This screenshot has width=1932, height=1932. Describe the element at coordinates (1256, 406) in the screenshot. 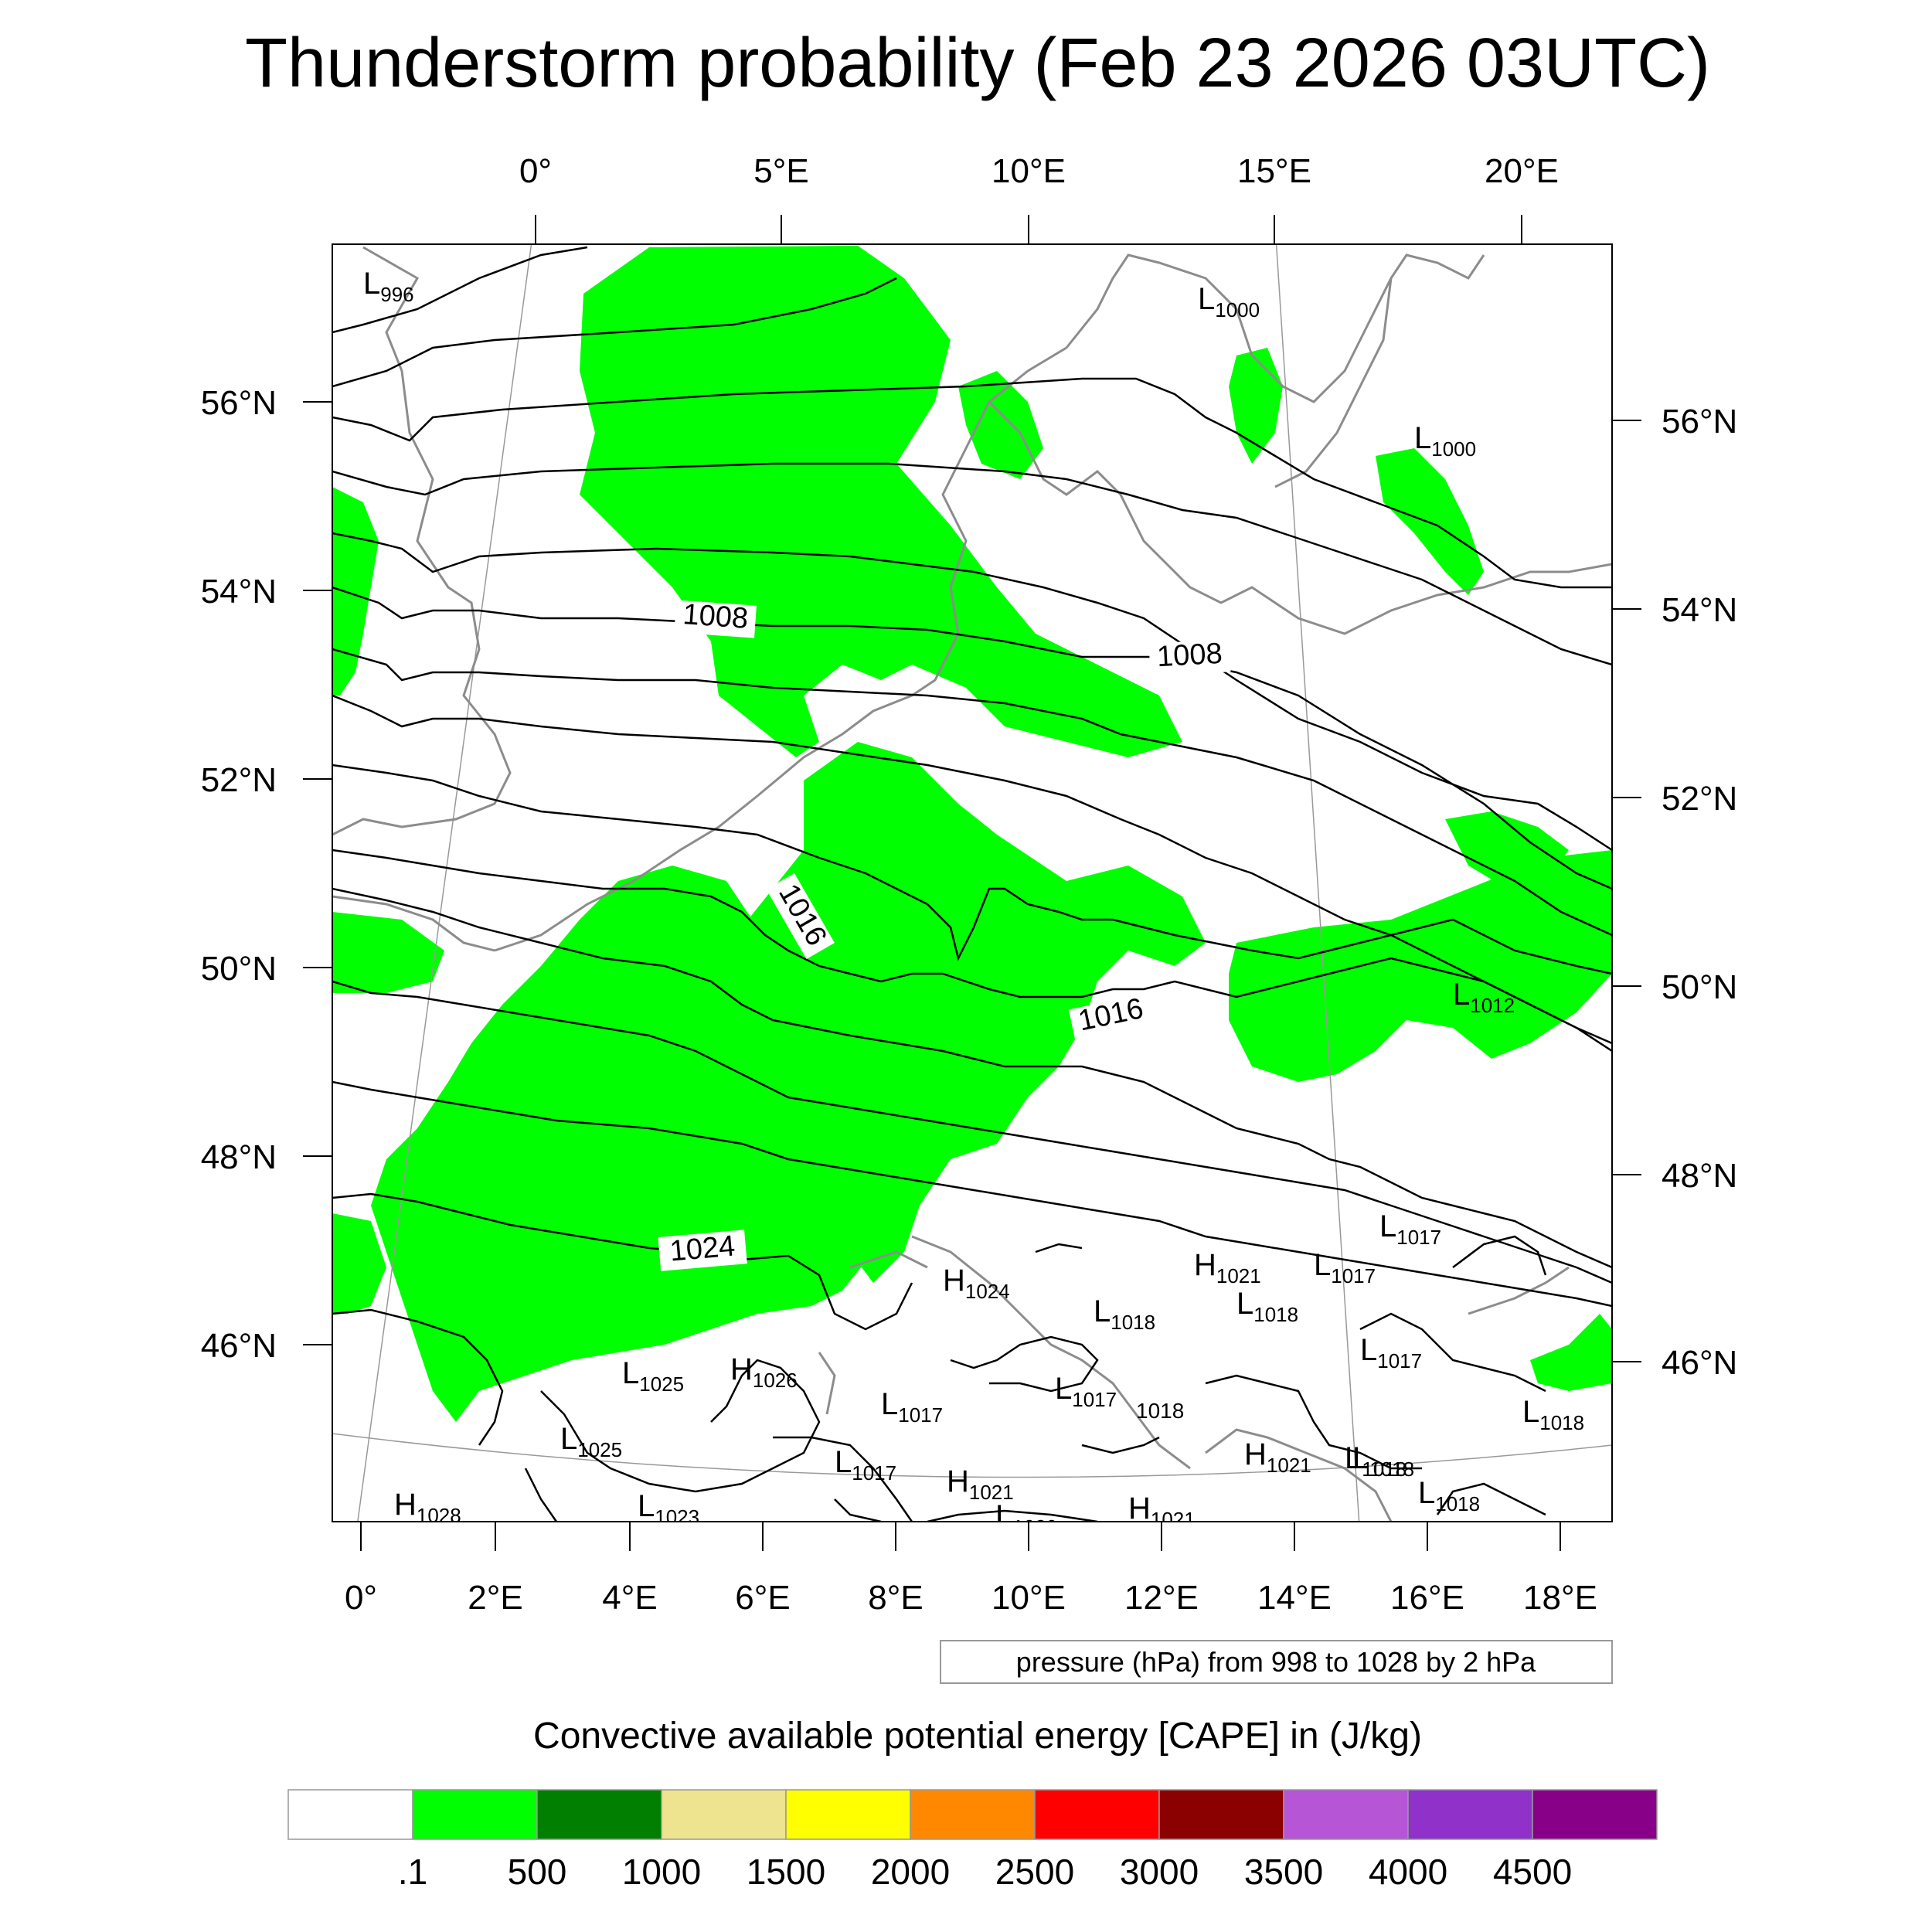

I see `cape-area-sweden` at that location.